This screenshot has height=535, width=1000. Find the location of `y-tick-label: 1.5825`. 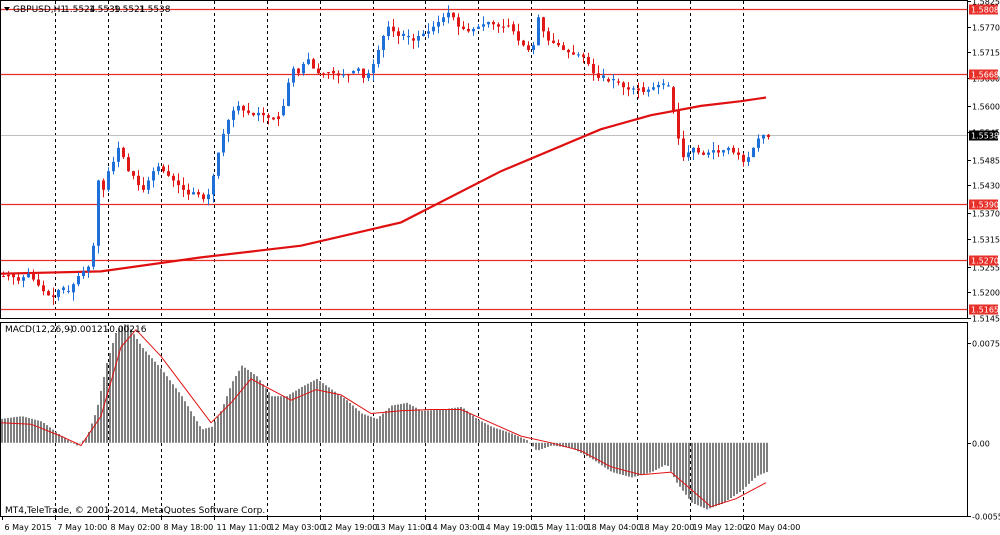

y-tick-label: 1.5825 is located at coordinates (986, 3).